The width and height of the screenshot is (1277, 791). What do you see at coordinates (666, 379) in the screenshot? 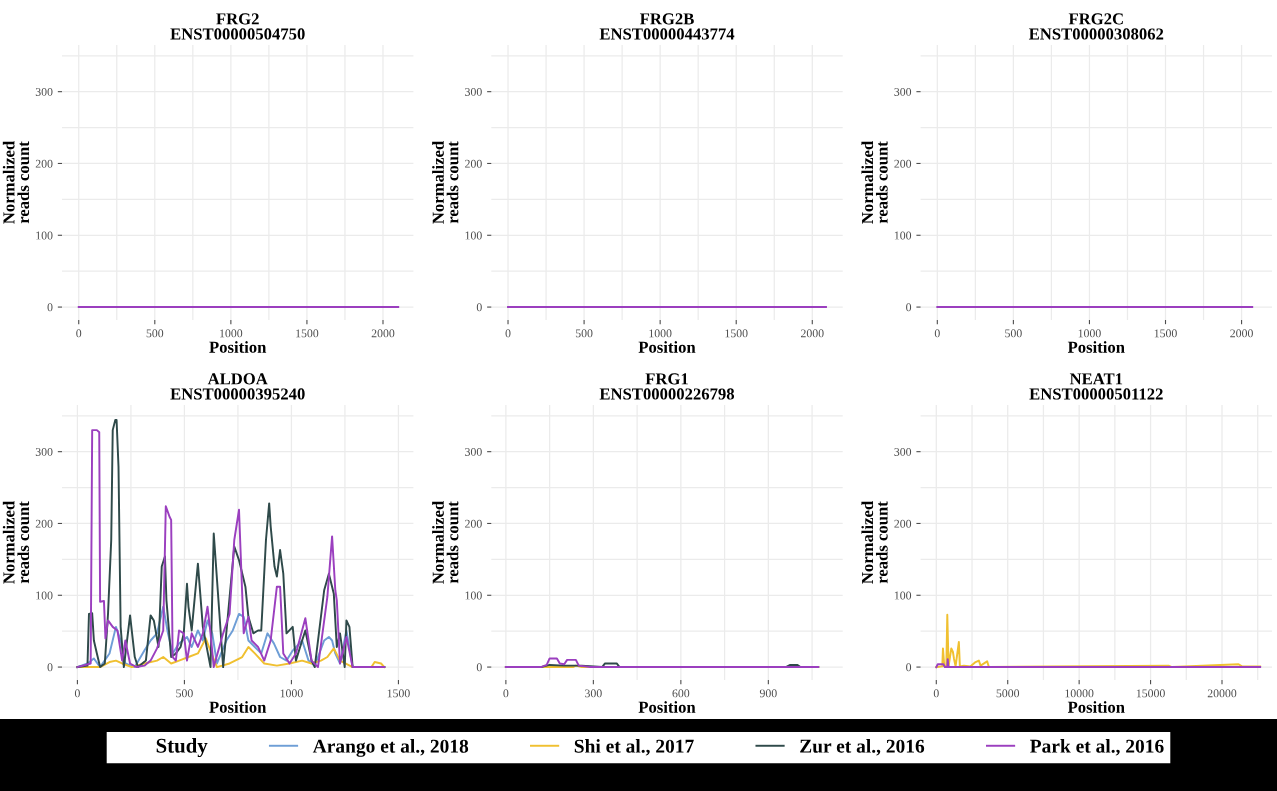
I see `chart-title: FRG1` at bounding box center [666, 379].